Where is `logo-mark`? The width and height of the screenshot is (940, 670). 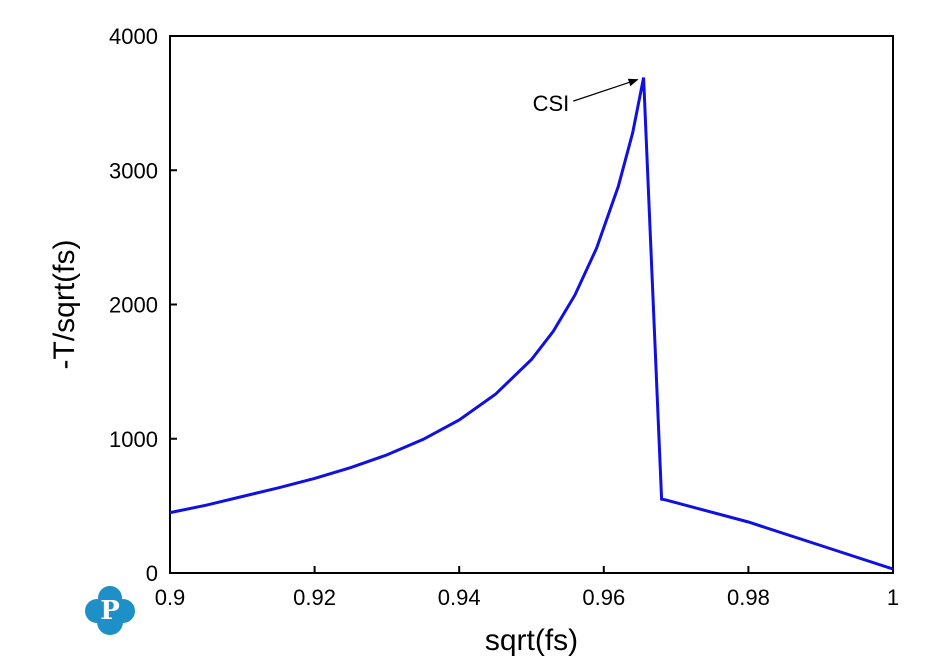 logo-mark is located at coordinates (110, 610).